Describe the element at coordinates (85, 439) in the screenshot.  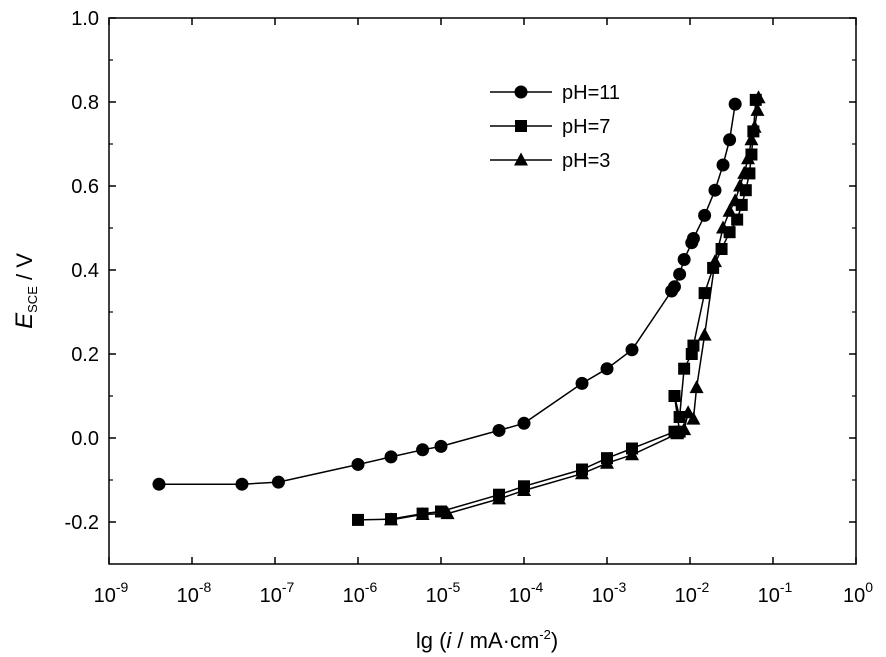
I see `y-tick-label: 0.0` at that location.